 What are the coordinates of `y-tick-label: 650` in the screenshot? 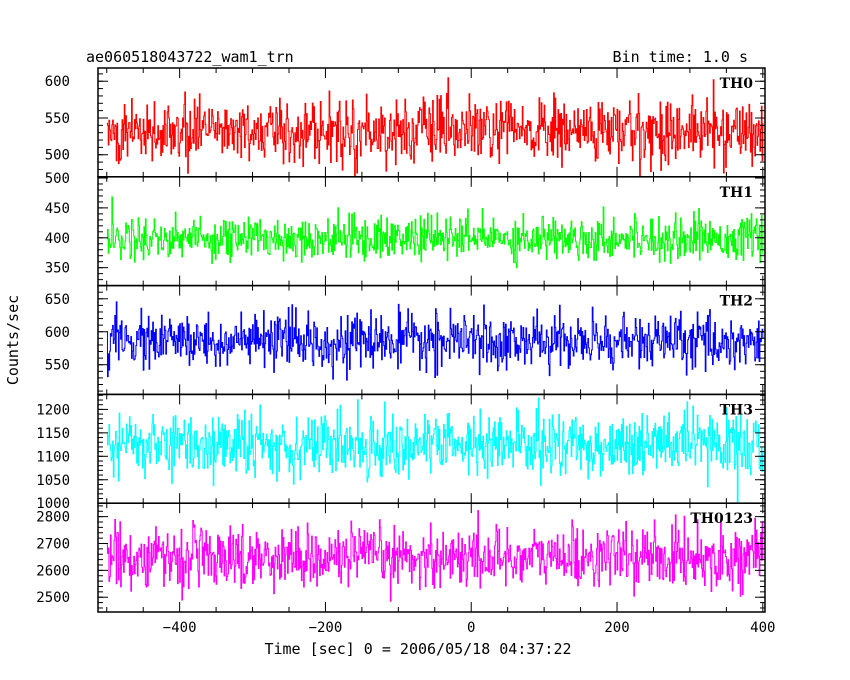 It's located at (57, 300).